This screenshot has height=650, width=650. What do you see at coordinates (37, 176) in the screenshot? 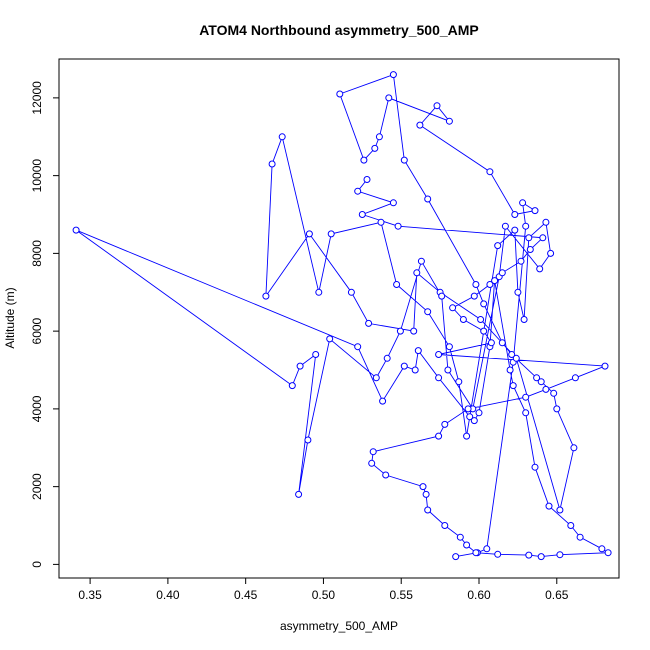
I see `y-tick-label: 10000` at bounding box center [37, 176].